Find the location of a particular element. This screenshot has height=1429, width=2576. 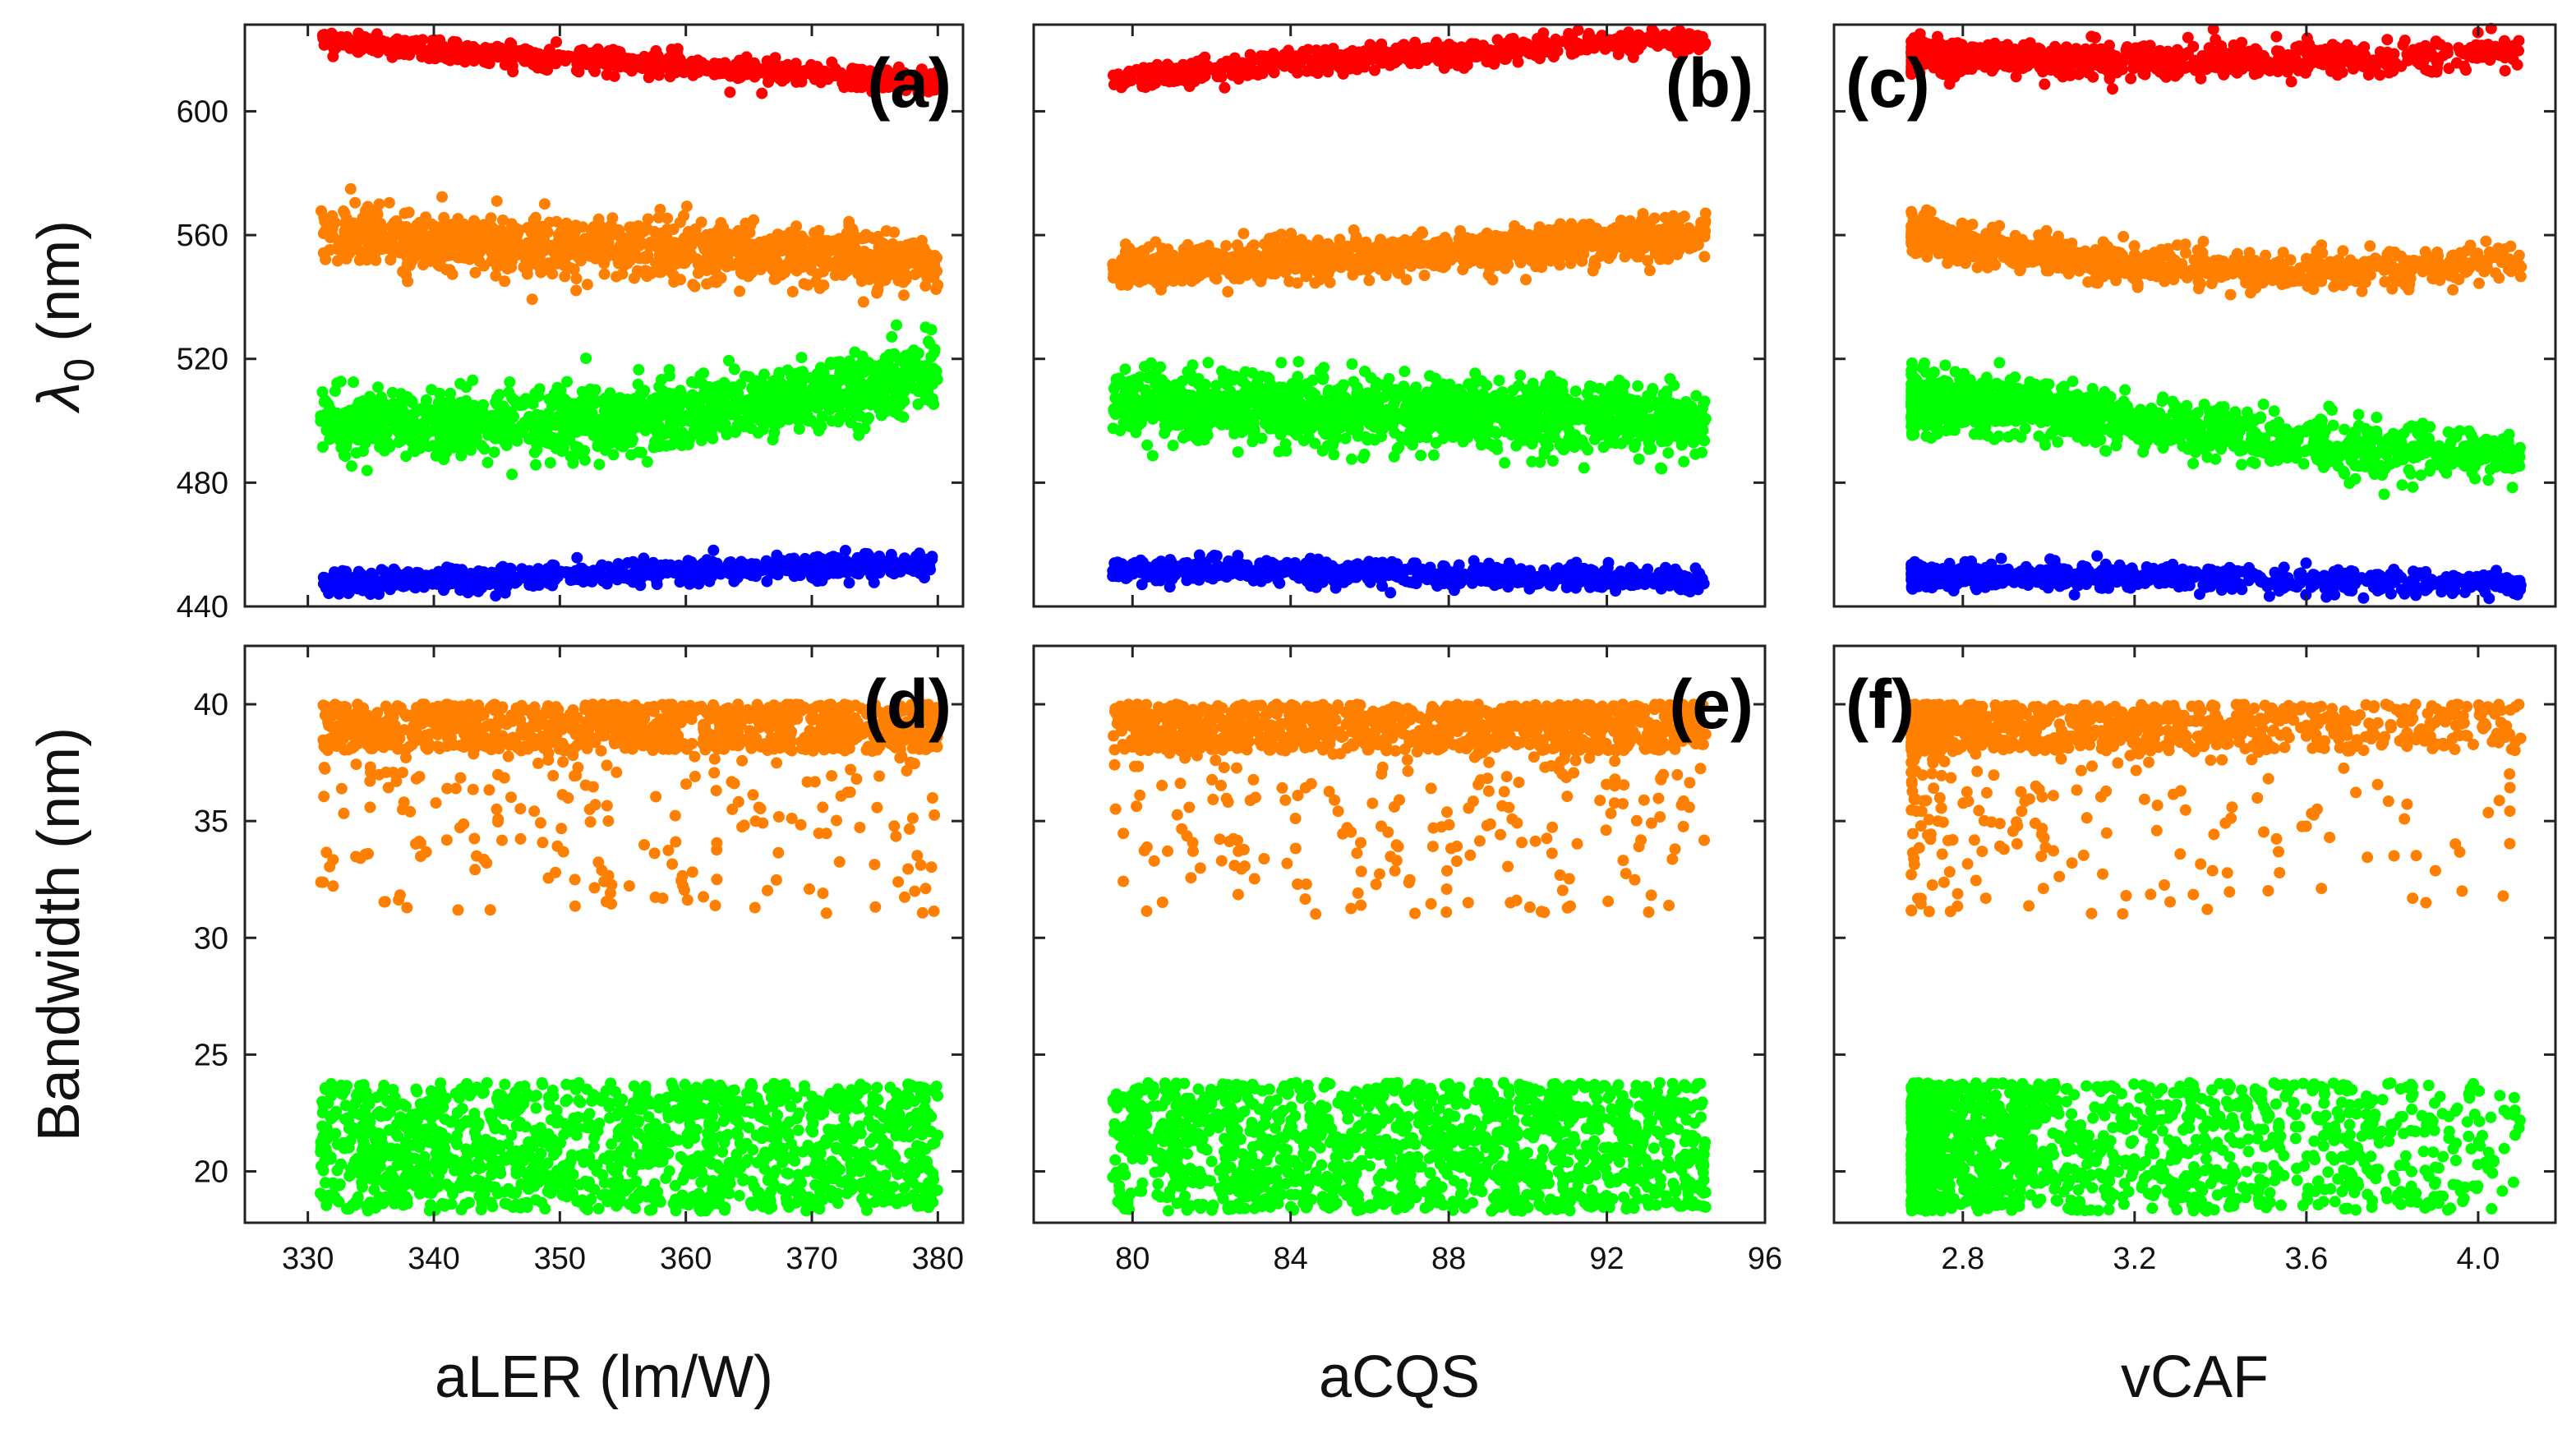

scatter-a is located at coordinates (629, 314).